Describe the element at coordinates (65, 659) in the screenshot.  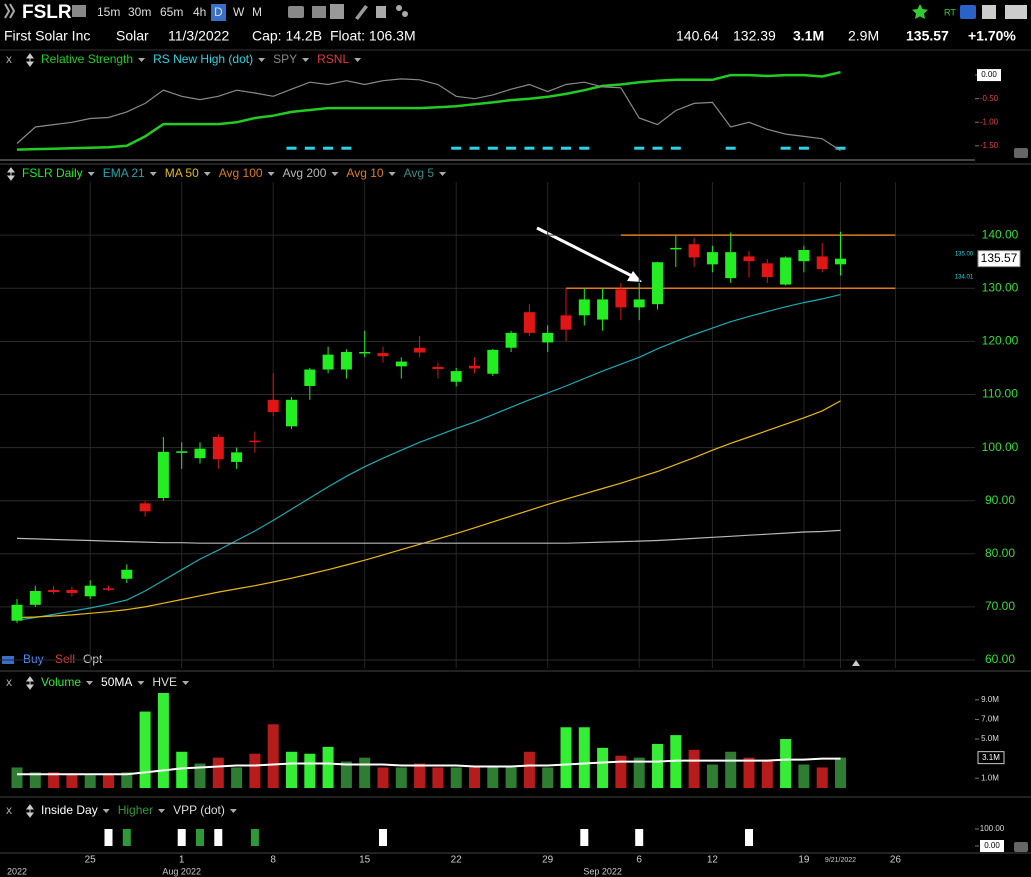
I see `sell-button: Sell` at that location.